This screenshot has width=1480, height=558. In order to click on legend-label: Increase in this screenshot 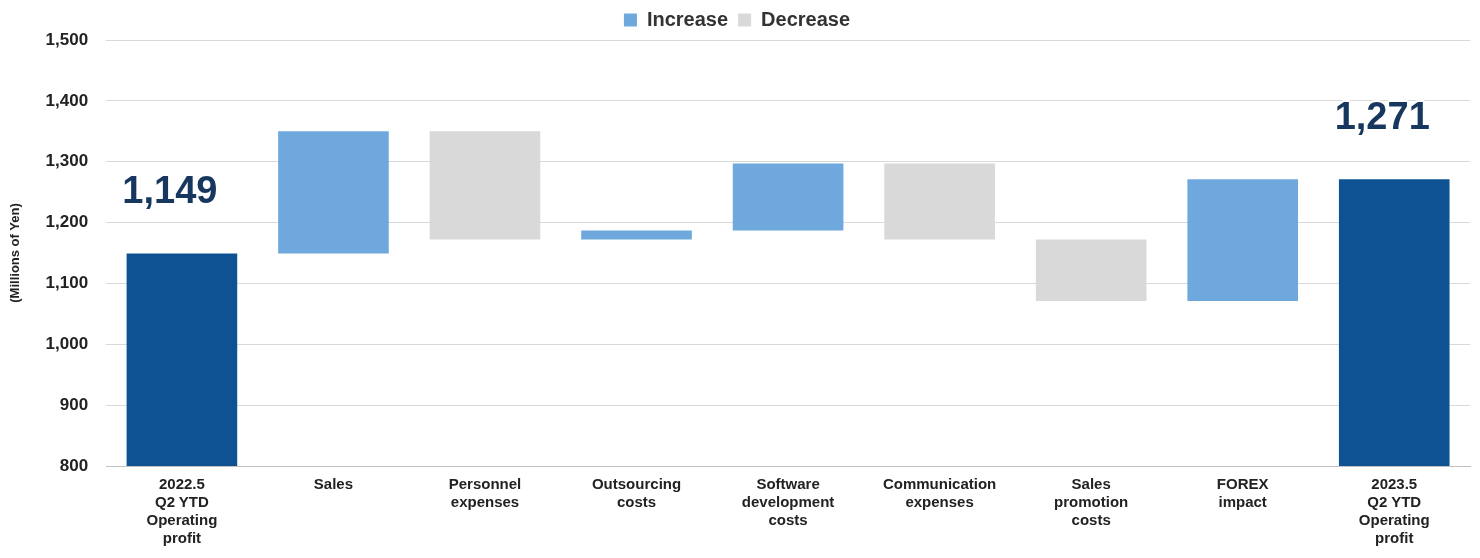, I will do `click(687, 18)`.